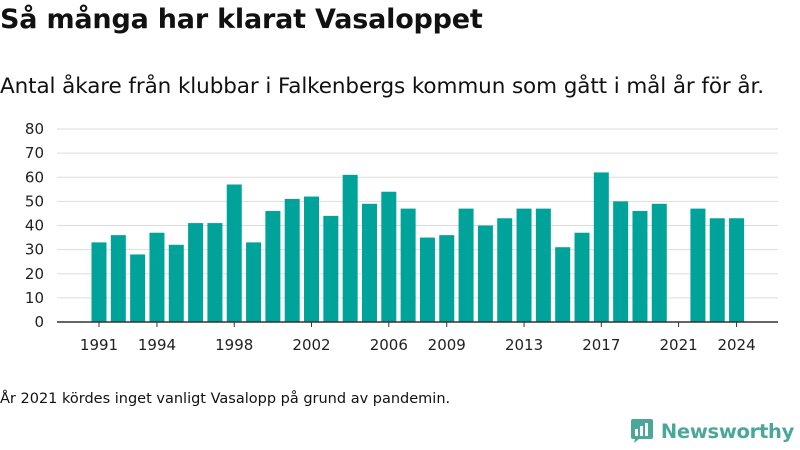  What do you see at coordinates (389, 345) in the screenshot?
I see `x-tick-label: 2006` at bounding box center [389, 345].